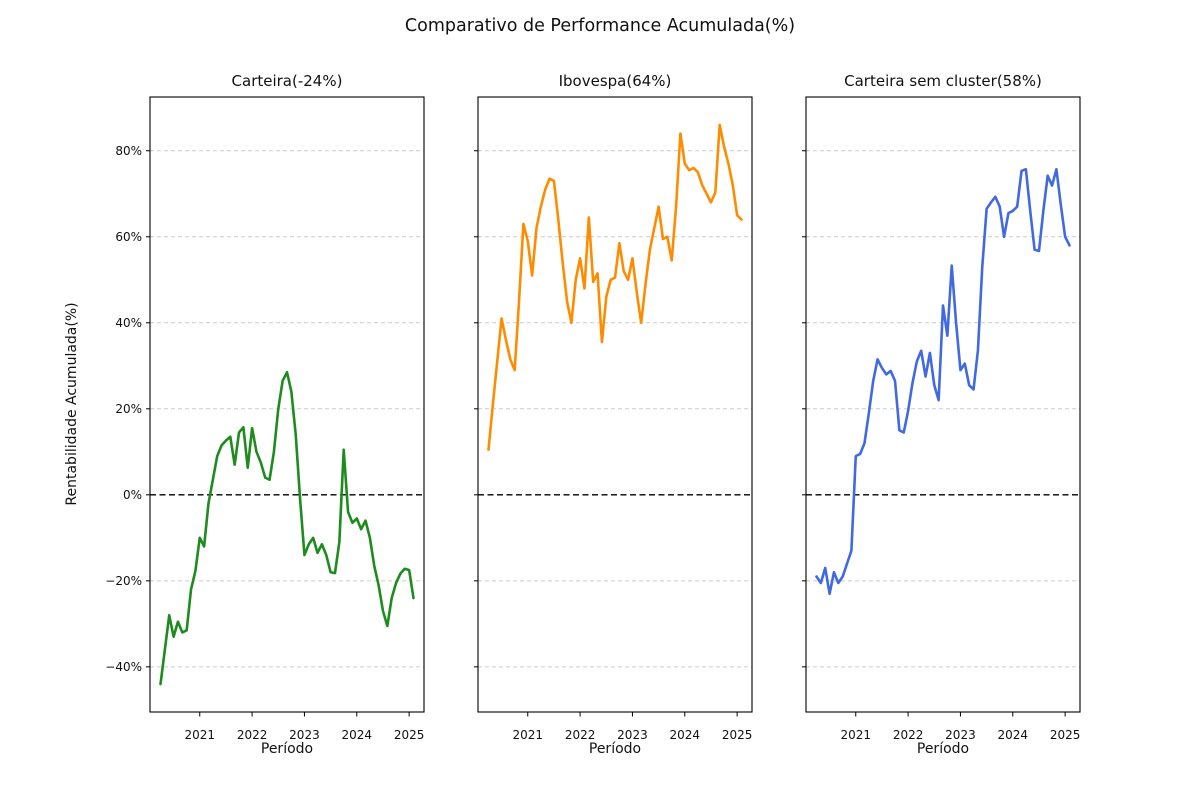 This screenshot has width=1200, height=804. I want to click on y-tick-label: −40%, so click(123, 667).